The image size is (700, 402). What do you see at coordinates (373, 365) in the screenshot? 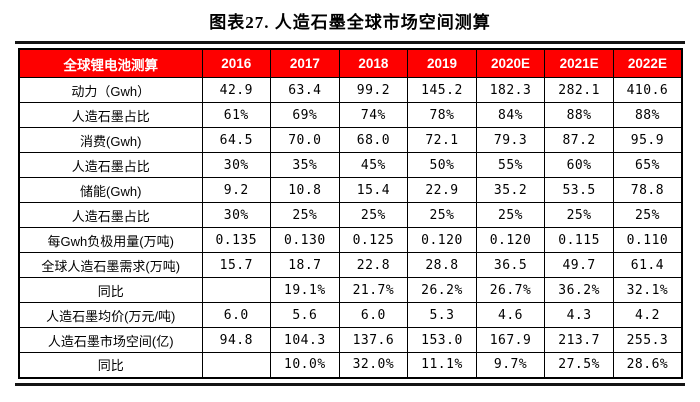
I see `value-cell: 32.0%` at bounding box center [373, 365].